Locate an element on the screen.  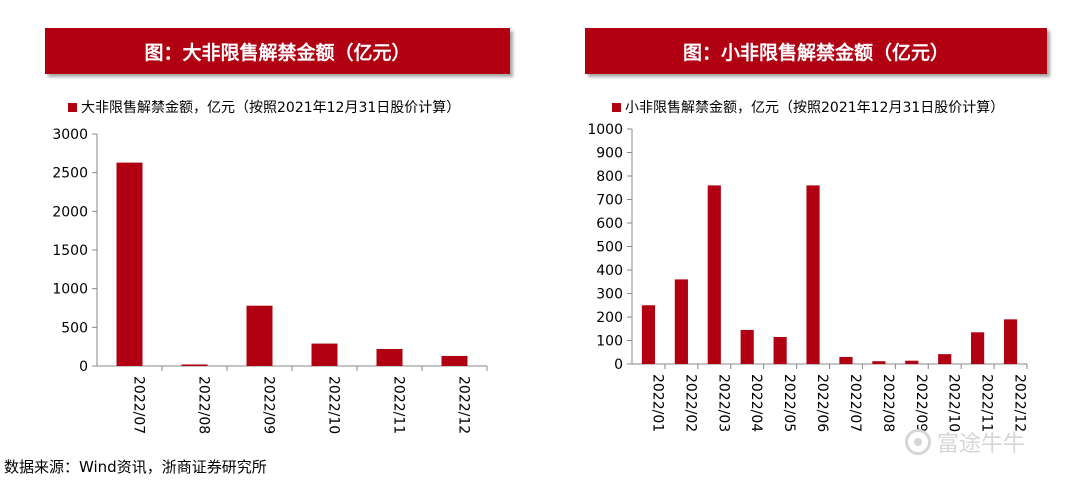
x-tick-label: 2022/05 is located at coordinates (789, 403).